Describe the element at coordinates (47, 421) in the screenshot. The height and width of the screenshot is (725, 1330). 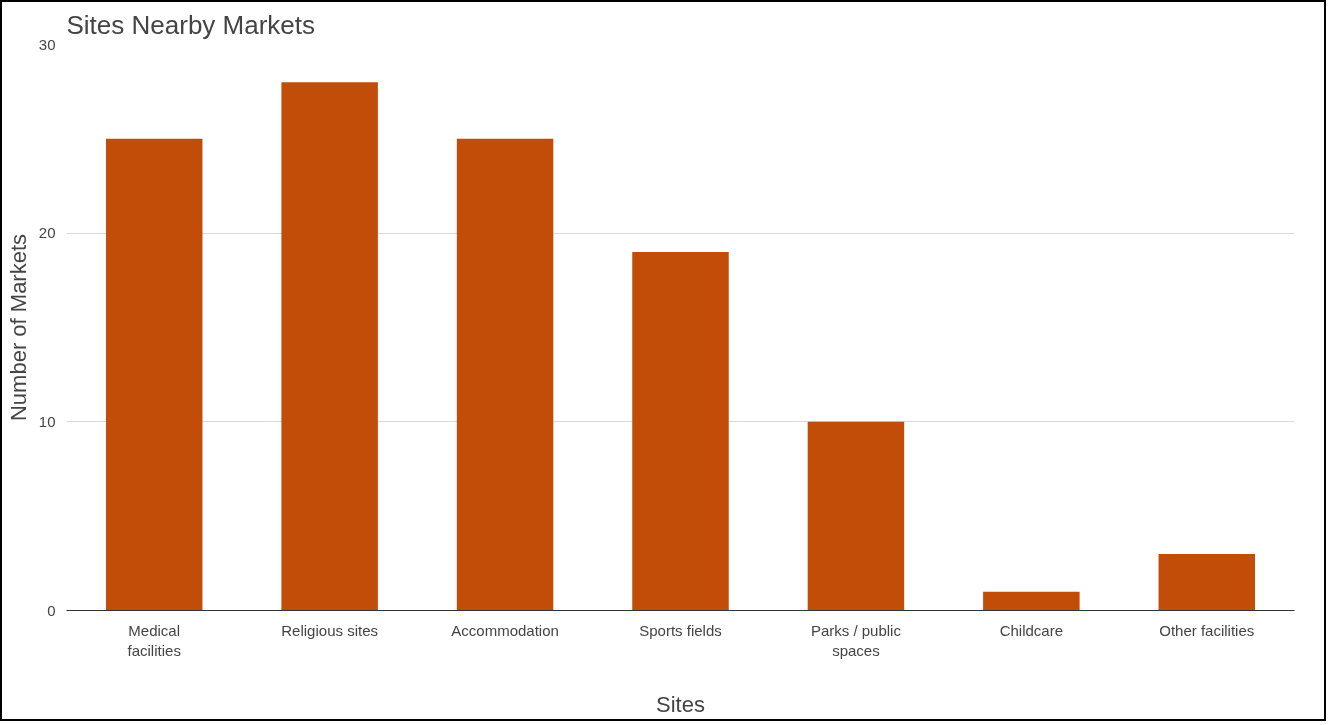
I see `y-tick-label: 10` at that location.